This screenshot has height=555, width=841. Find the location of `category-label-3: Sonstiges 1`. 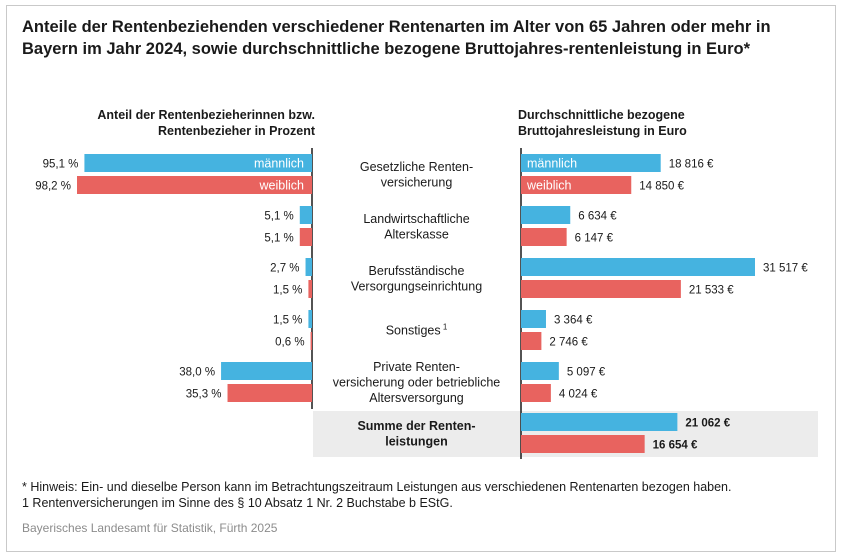

category-label-3: Sonstiges 1 is located at coordinates (417, 330).